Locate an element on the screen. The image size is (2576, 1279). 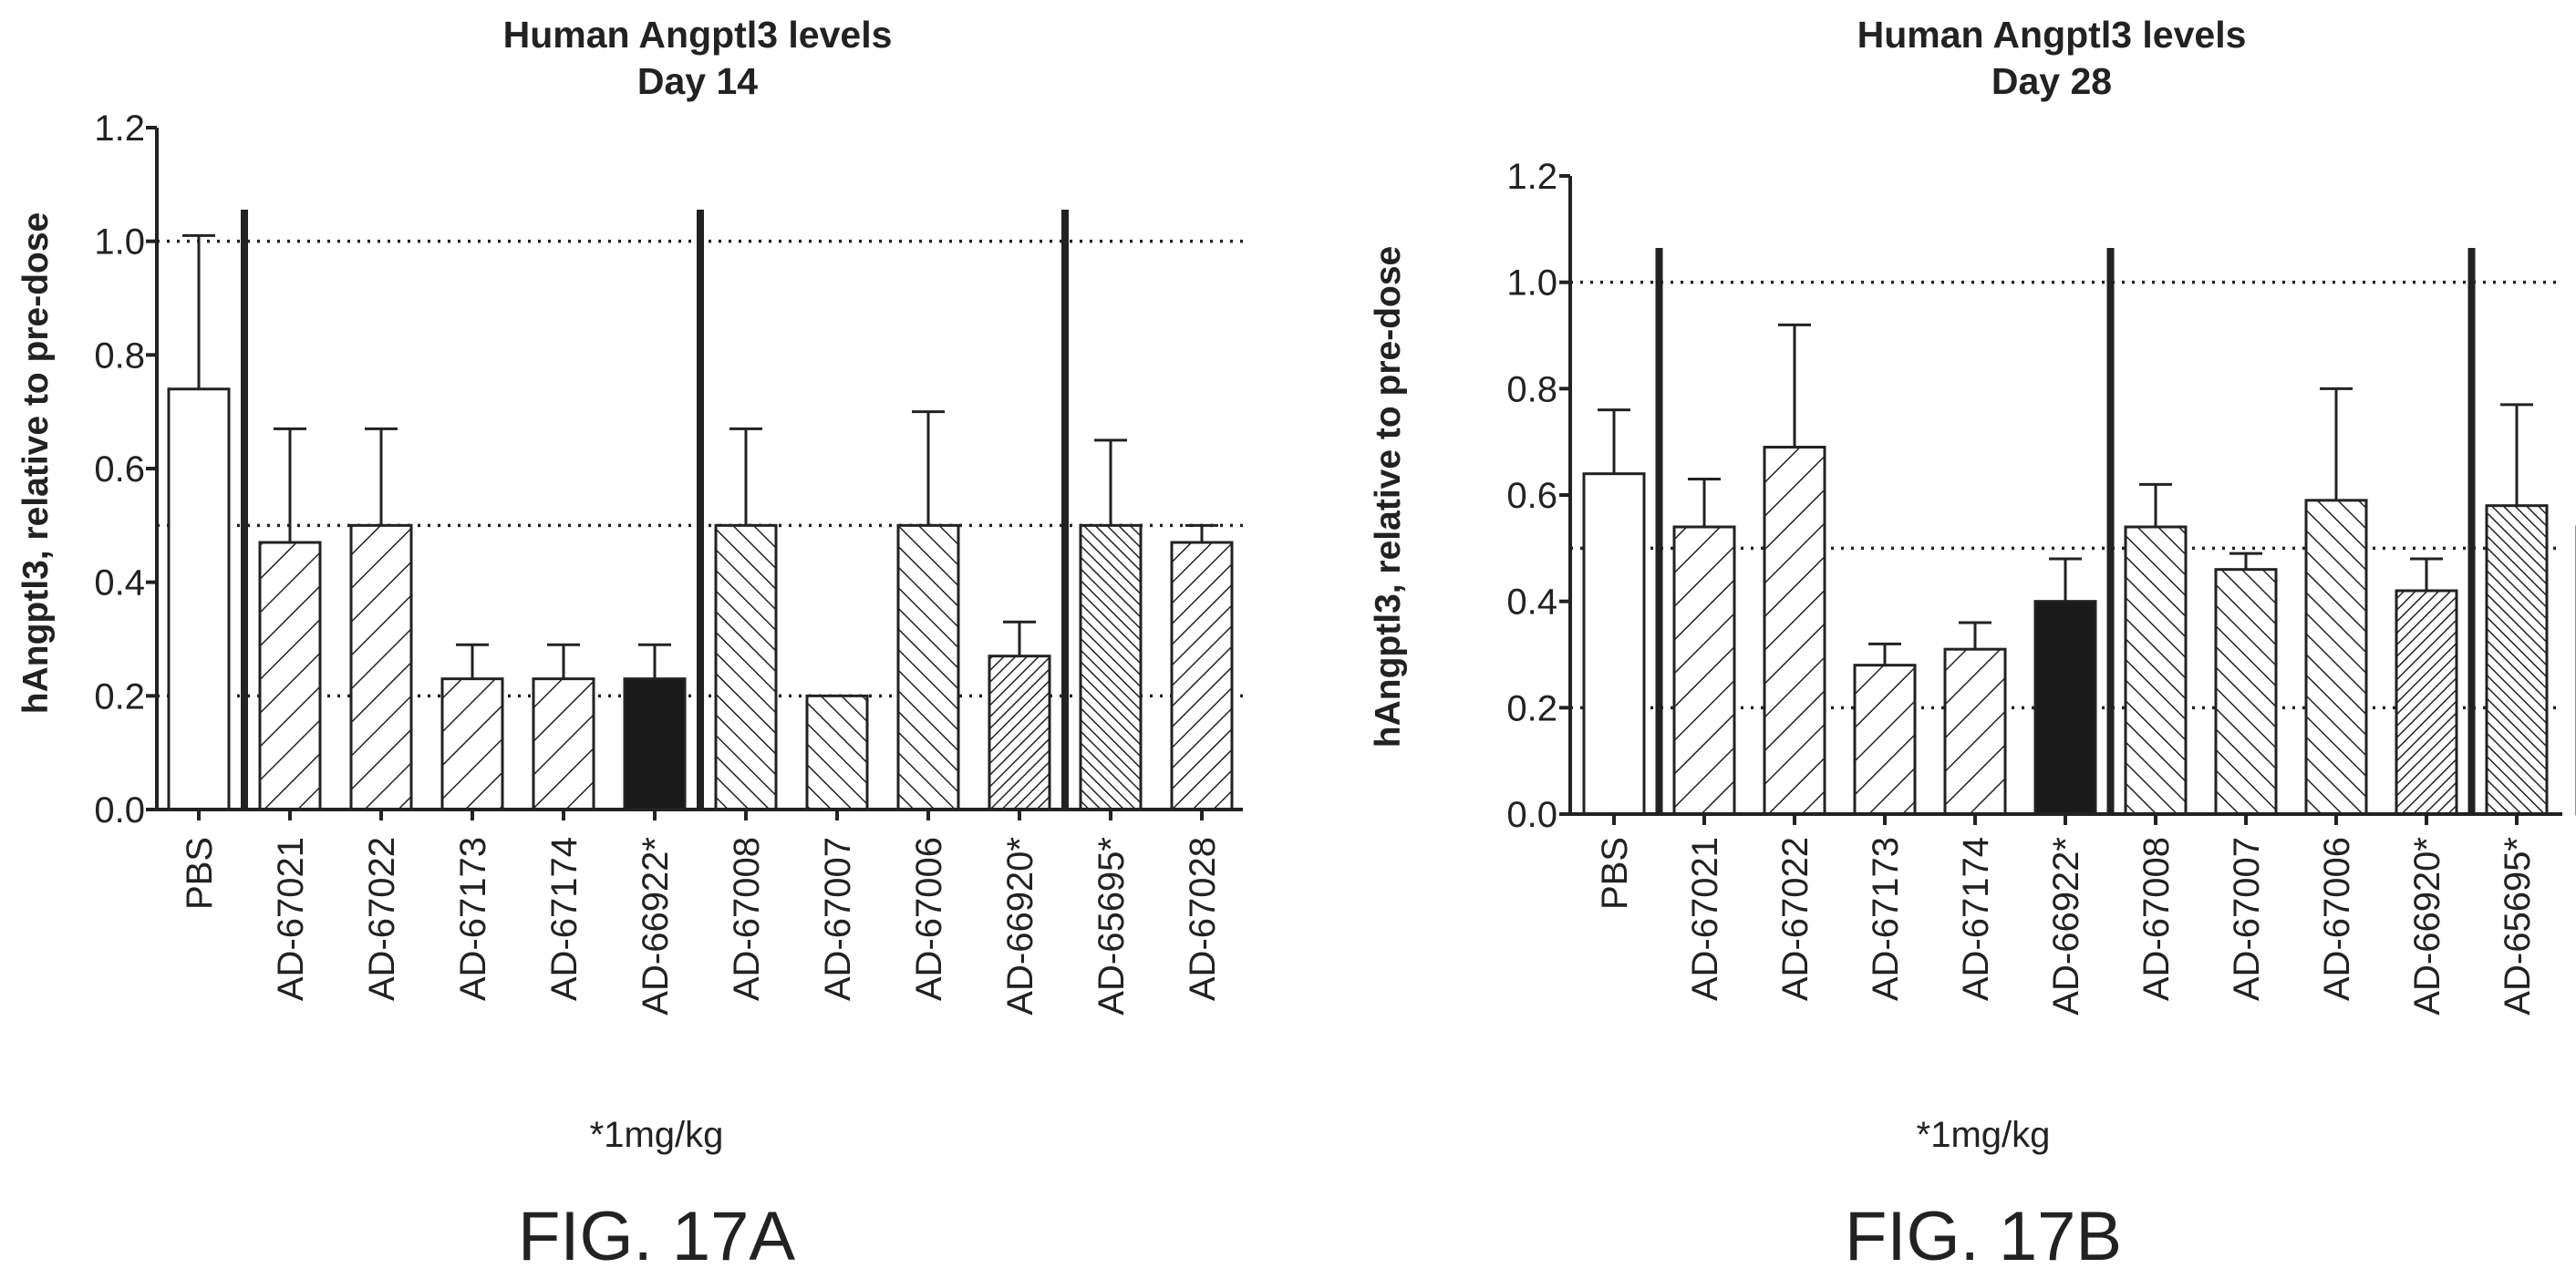
x-tick-label: AD-67028 is located at coordinates (1203, 919).